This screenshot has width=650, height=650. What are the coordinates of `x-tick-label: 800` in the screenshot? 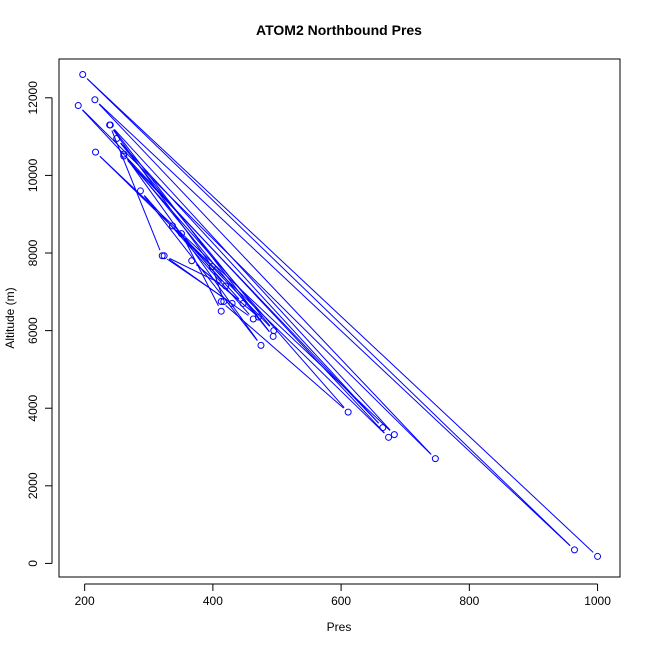 It's located at (469, 601).